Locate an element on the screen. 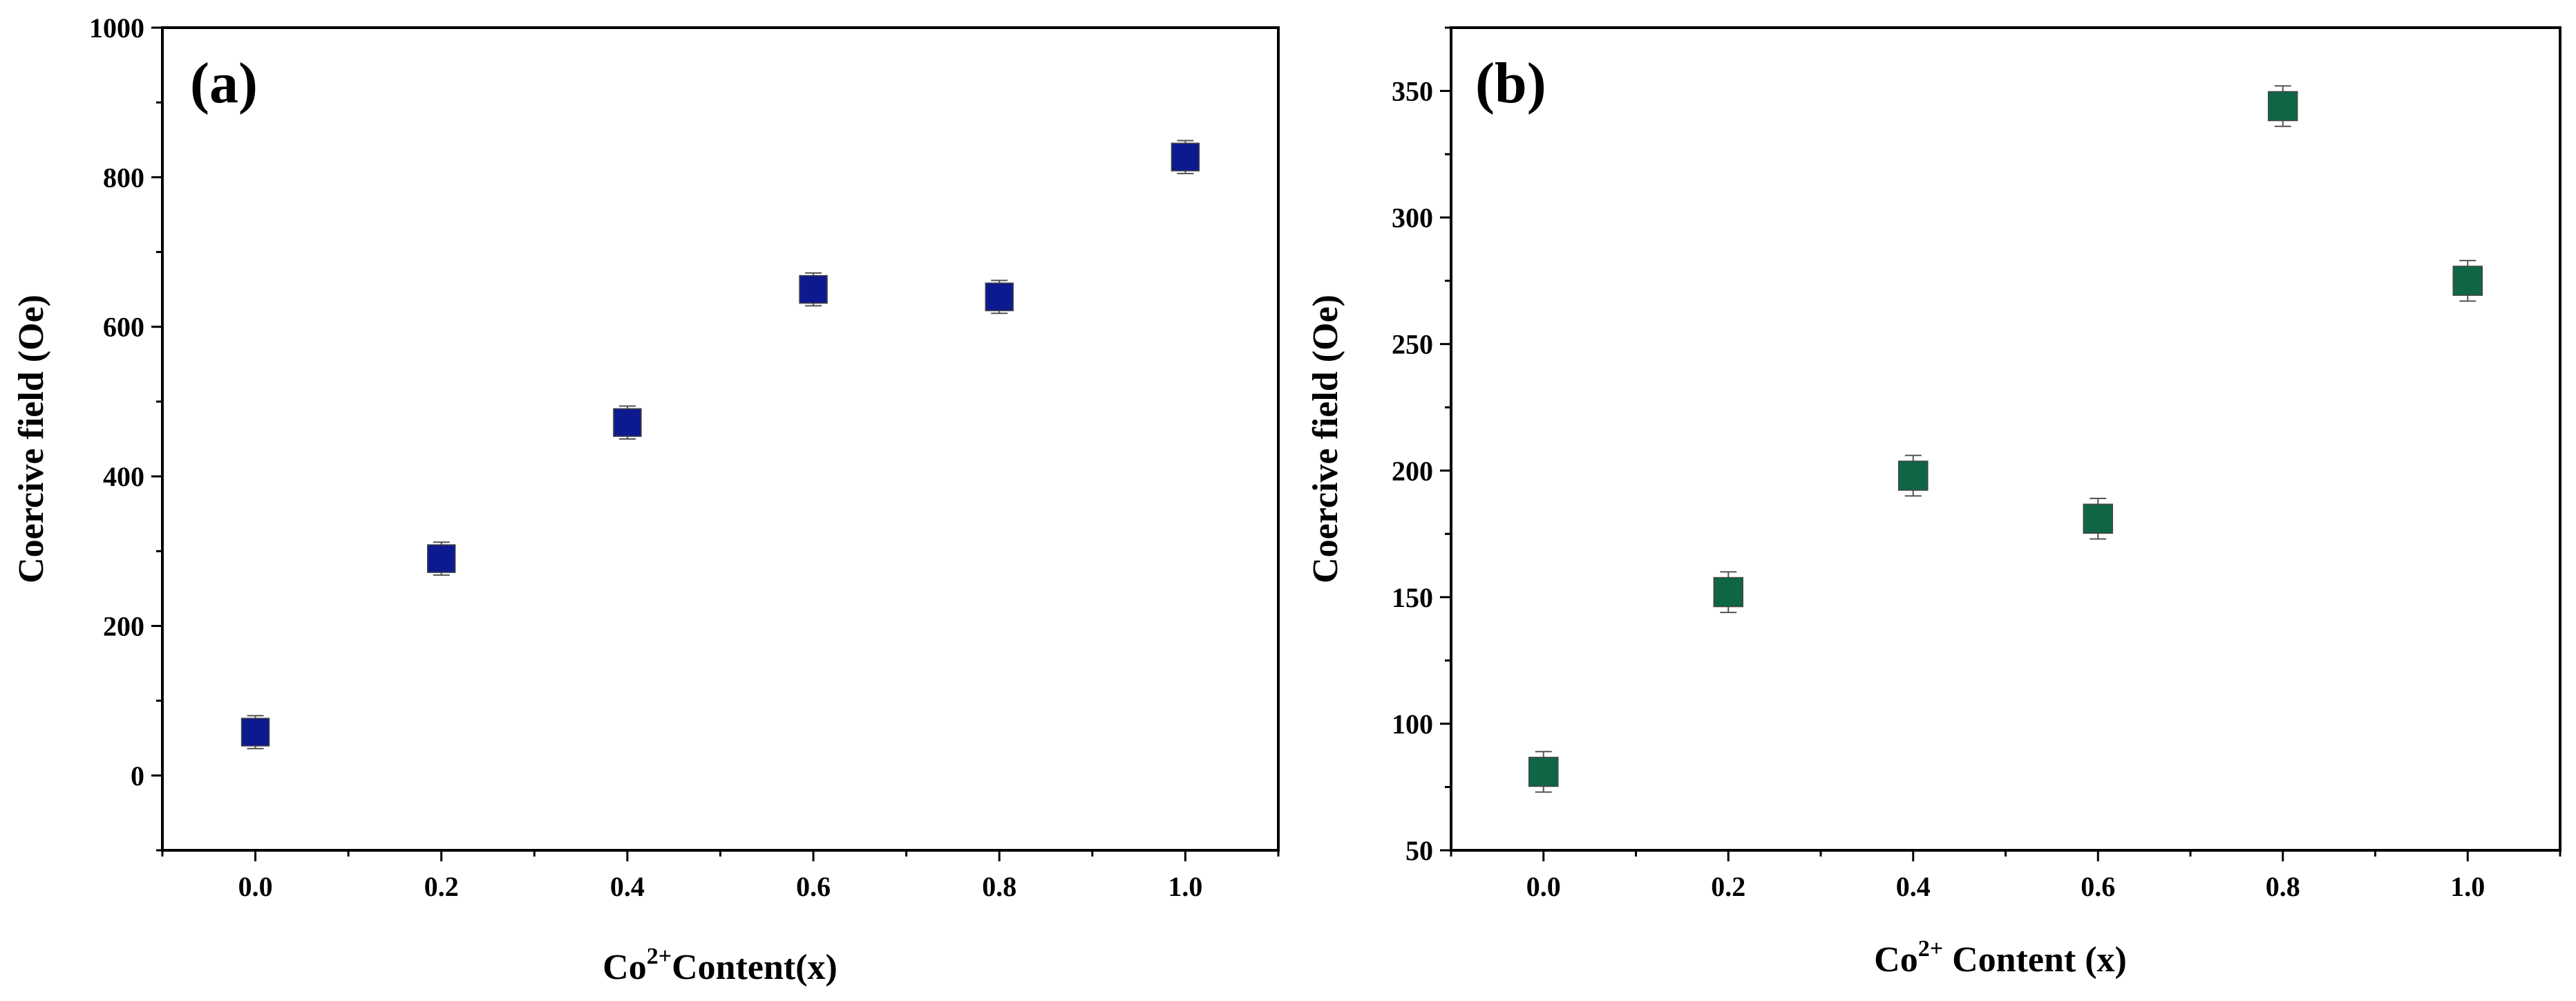 This screenshot has height=1001, width=2576. panel-b-x-tick-label: 0.4 is located at coordinates (1913, 887).